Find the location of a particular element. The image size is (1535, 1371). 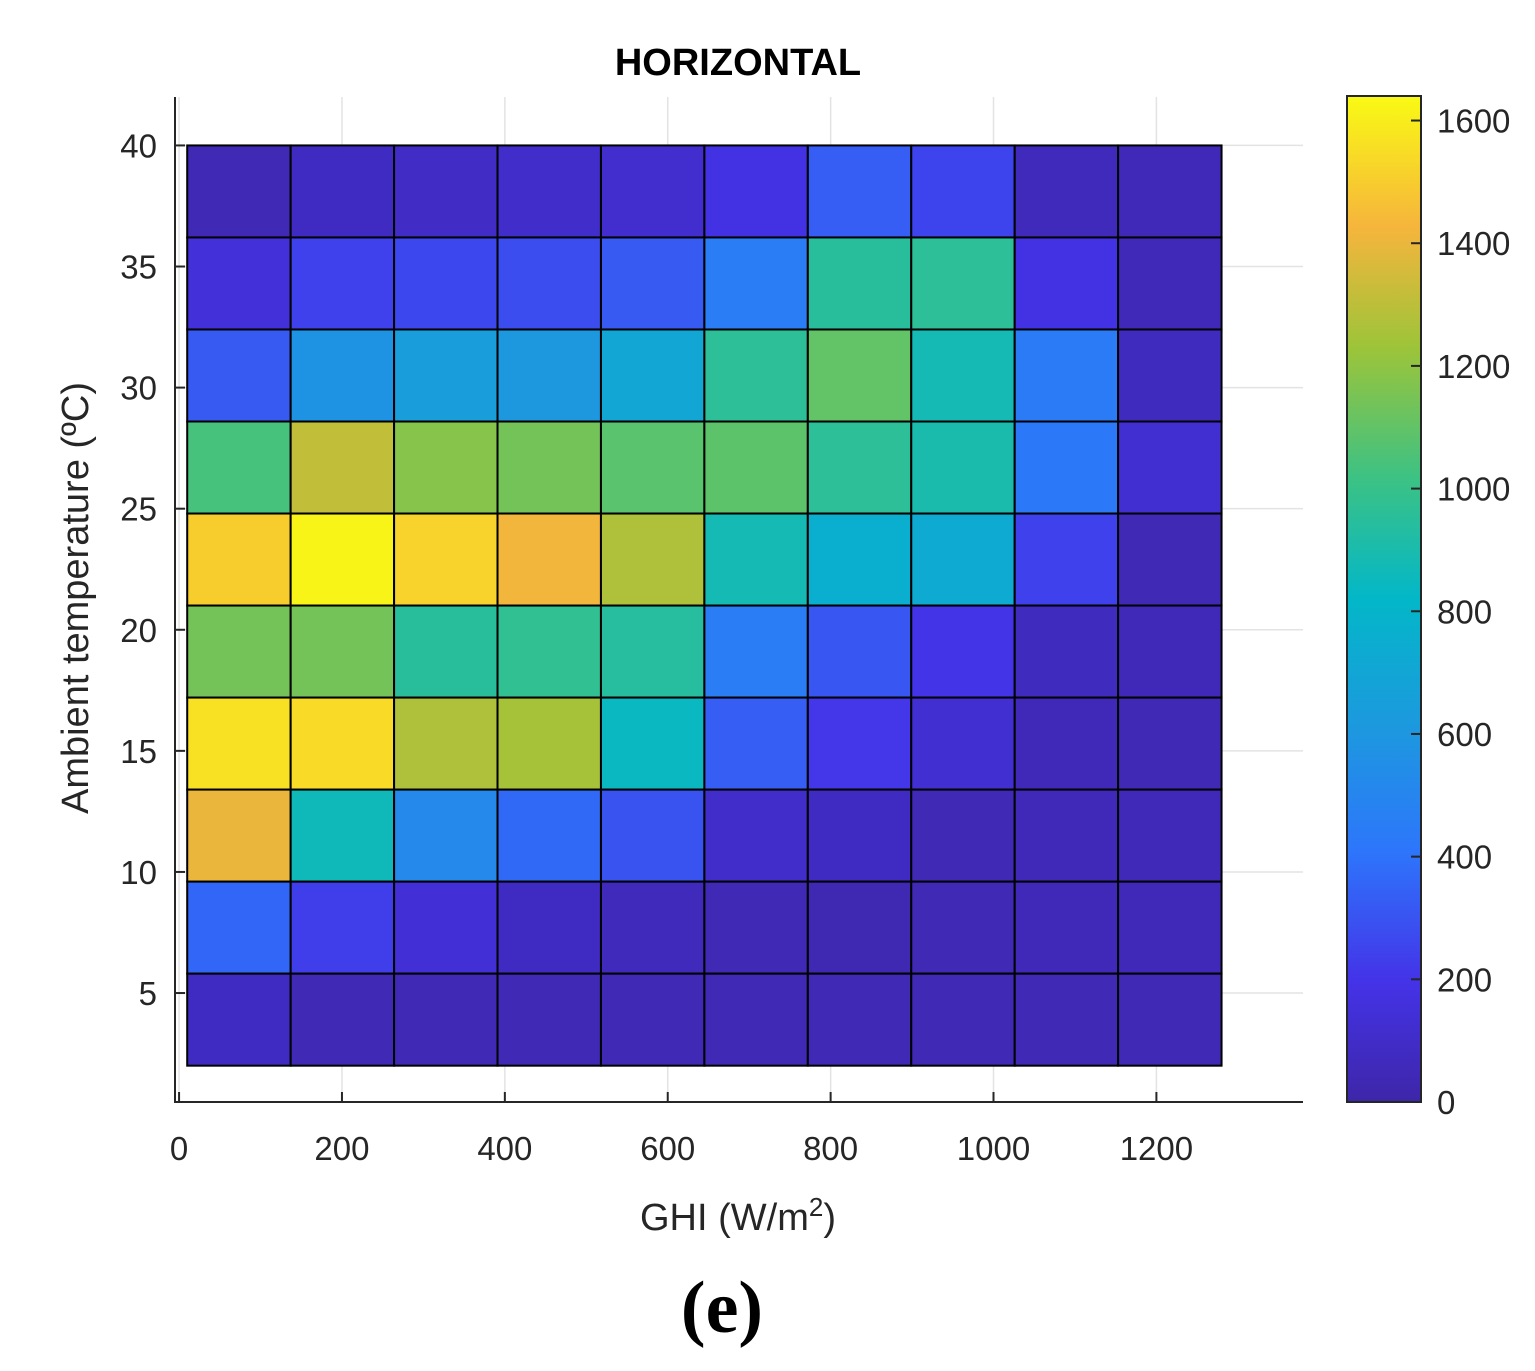

x-tick-label: 600 is located at coordinates (667, 1148).